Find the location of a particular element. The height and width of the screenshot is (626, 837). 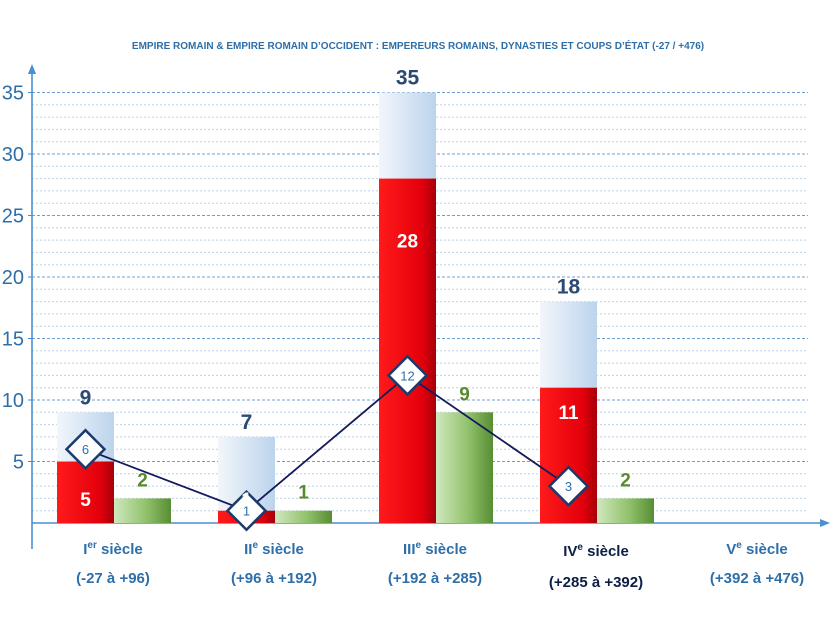

category-range: (-27 à +96) is located at coordinates (113, 578).